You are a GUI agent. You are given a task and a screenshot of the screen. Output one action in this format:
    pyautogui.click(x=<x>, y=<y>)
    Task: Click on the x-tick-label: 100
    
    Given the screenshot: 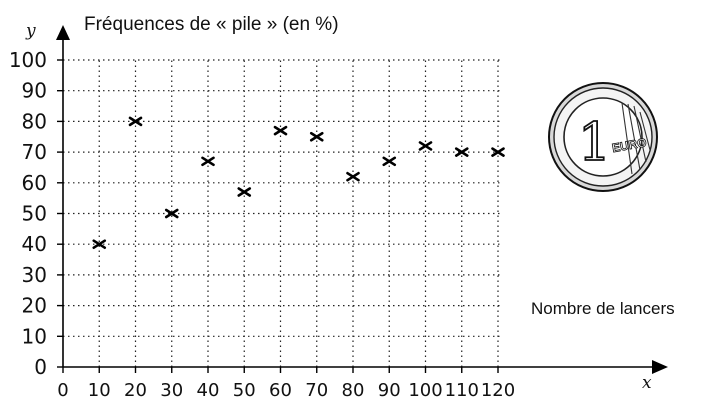 What is the action you would take?
    pyautogui.click(x=425, y=390)
    